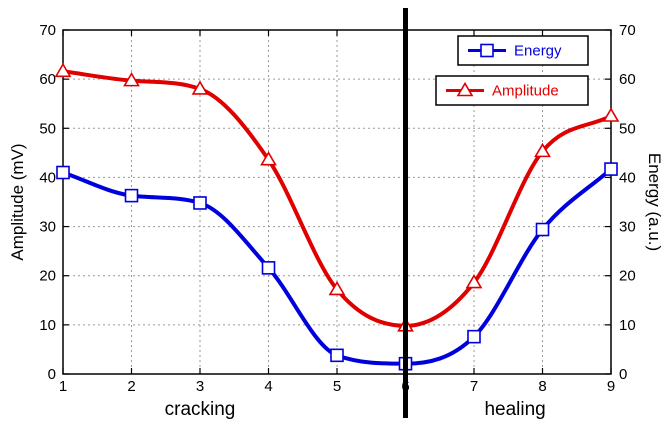 Image resolution: width=671 pixels, height=430 pixels. Describe the element at coordinates (542, 386) in the screenshot. I see `x-tick-label: 8` at that location.